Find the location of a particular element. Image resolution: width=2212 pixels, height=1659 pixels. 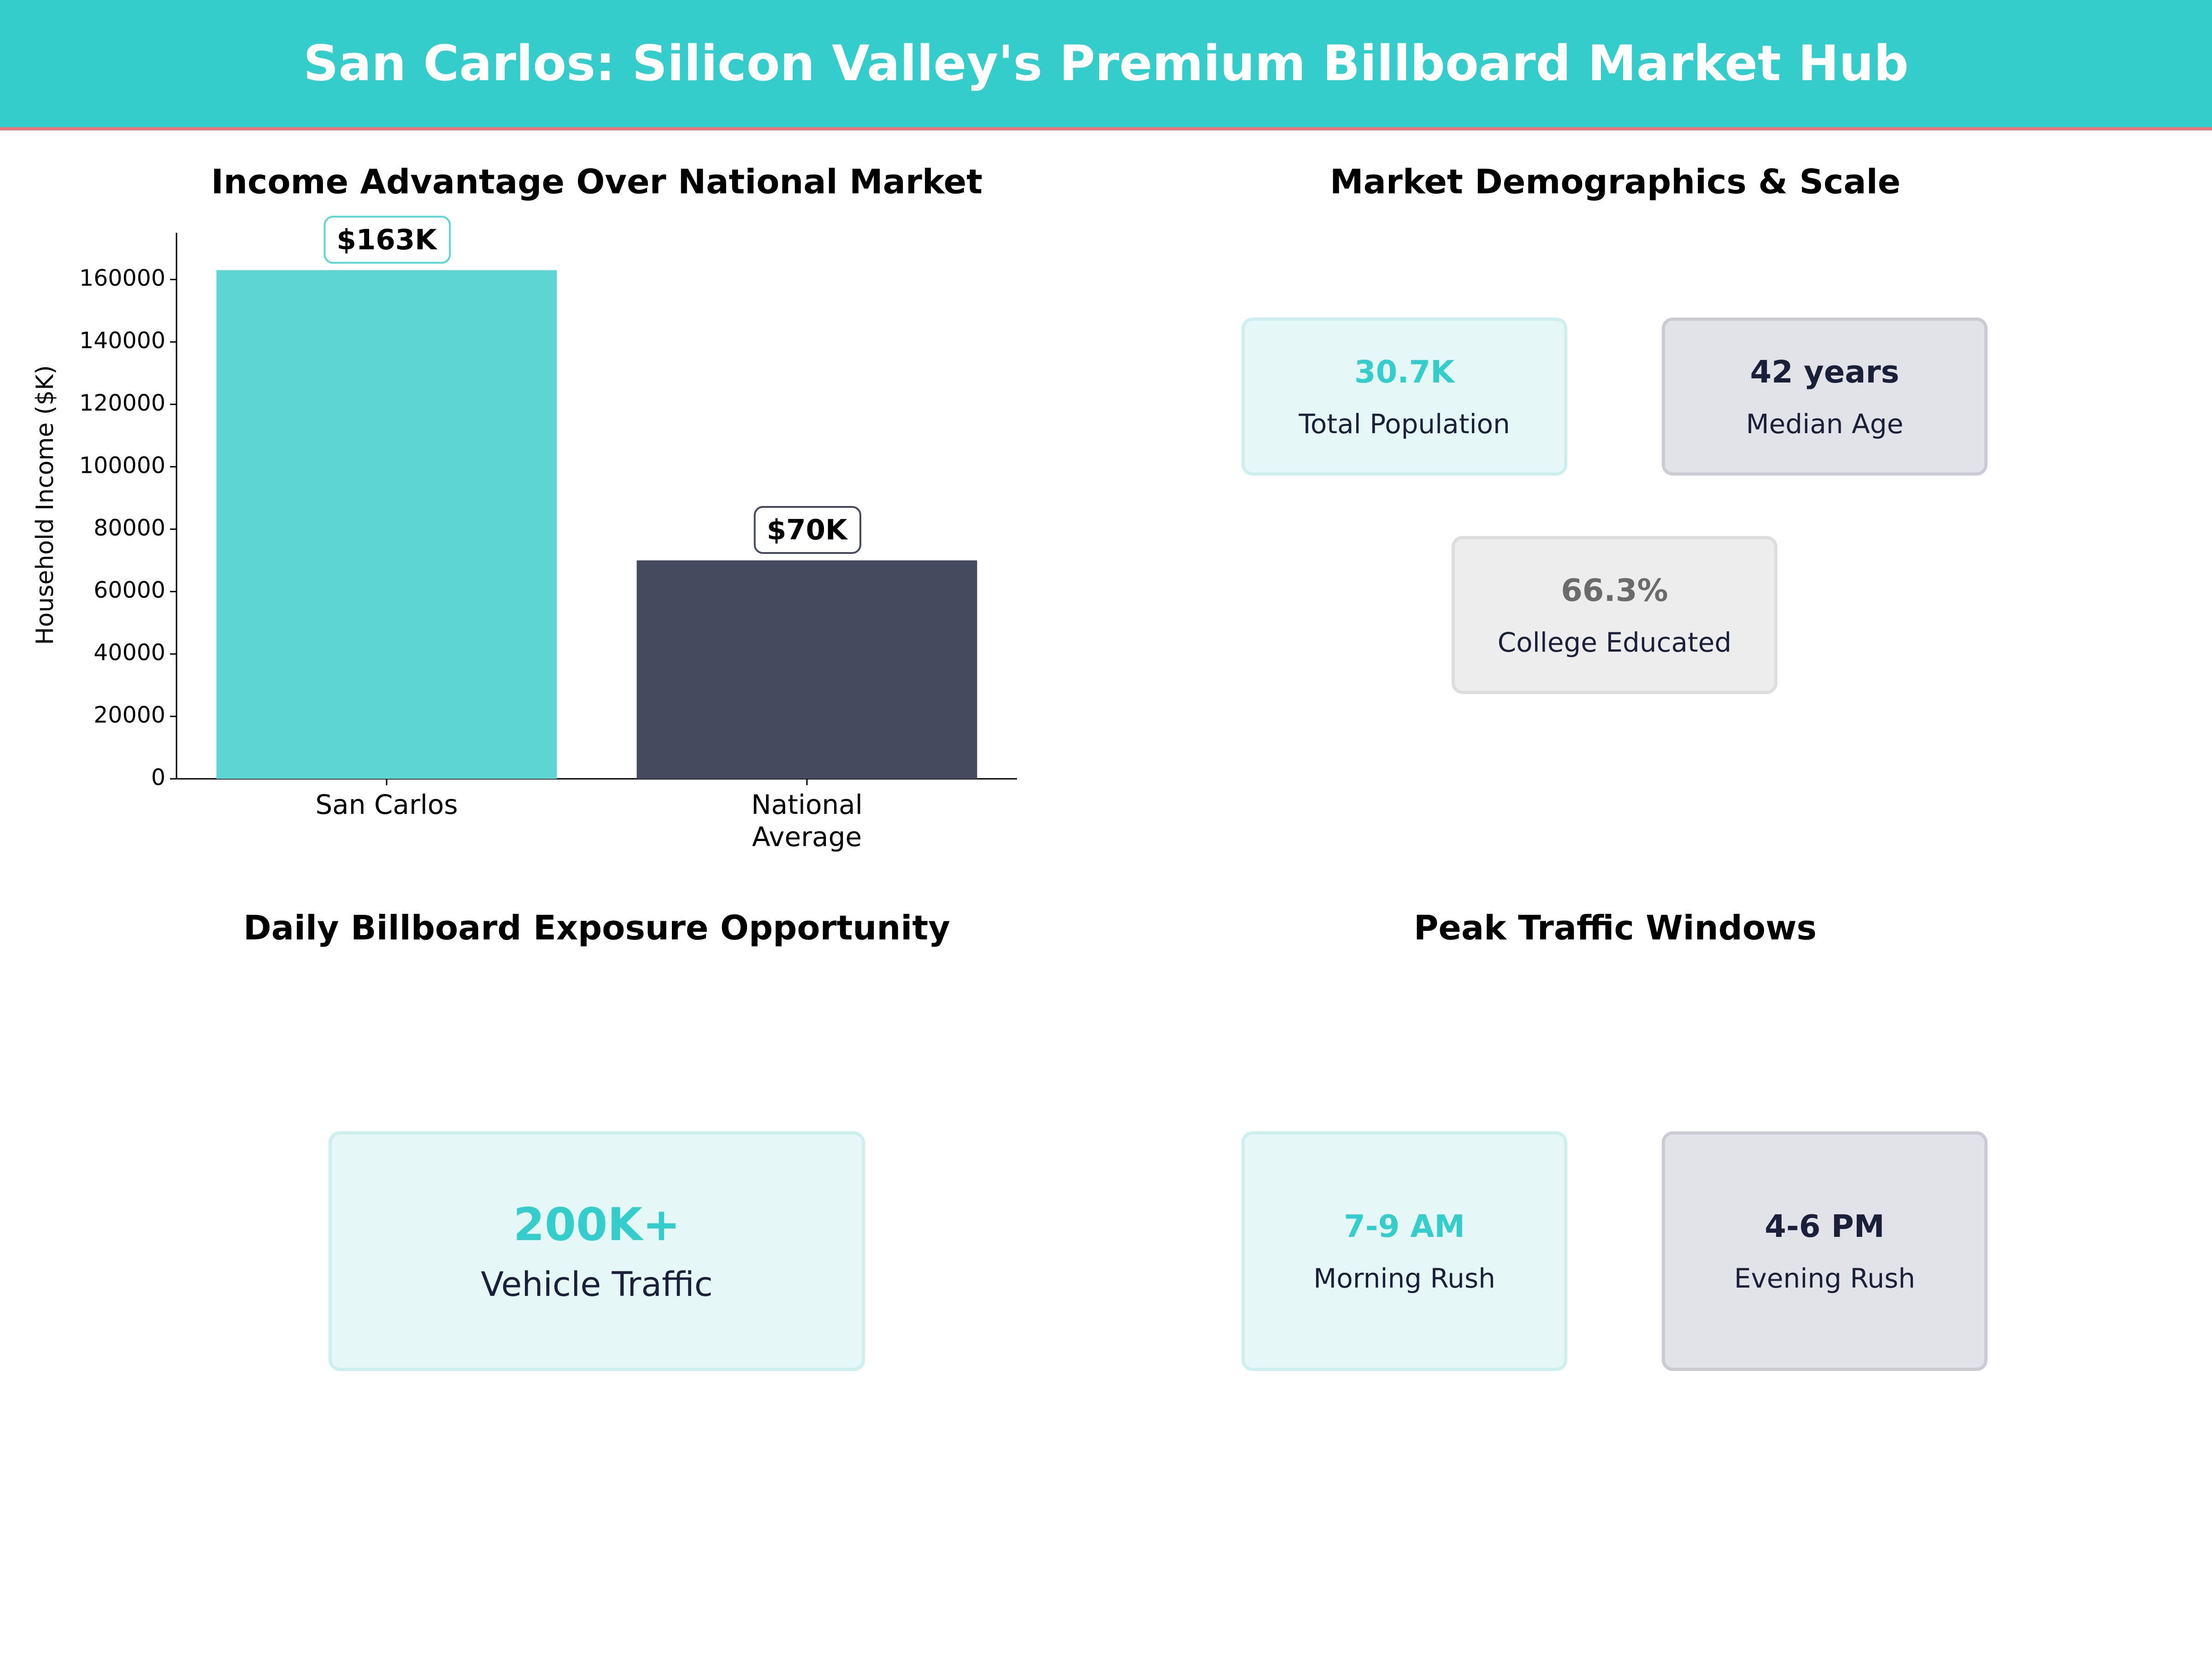

stat-card: 200K+ Vehicle Traffic is located at coordinates (597, 1251).